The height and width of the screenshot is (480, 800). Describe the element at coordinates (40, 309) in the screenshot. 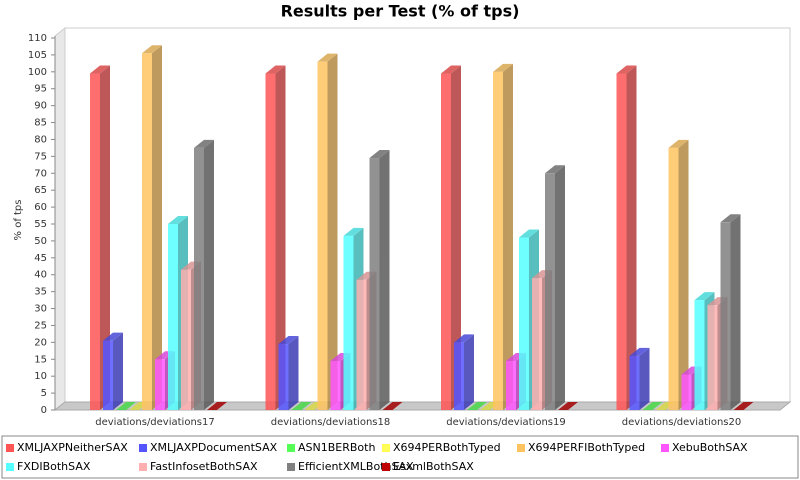

I see `y-tick-label: 30` at that location.